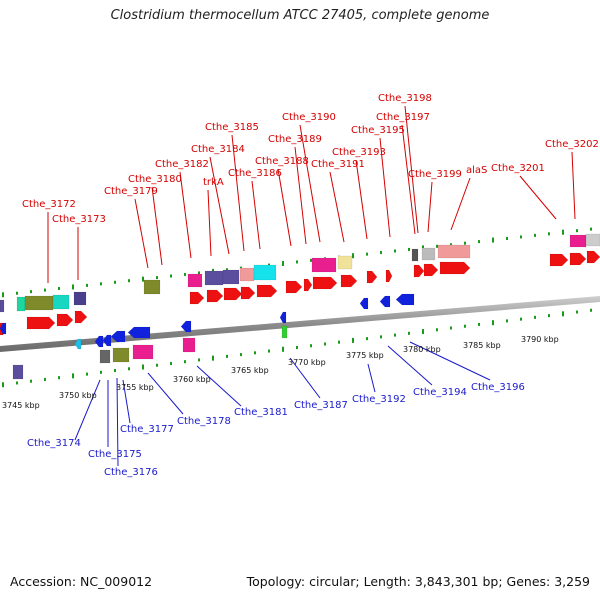 This screenshot has height=600, width=600. What do you see at coordinates (182, 164) in the screenshot?
I see `gene-label-top: Cthe_3182` at bounding box center [182, 164].